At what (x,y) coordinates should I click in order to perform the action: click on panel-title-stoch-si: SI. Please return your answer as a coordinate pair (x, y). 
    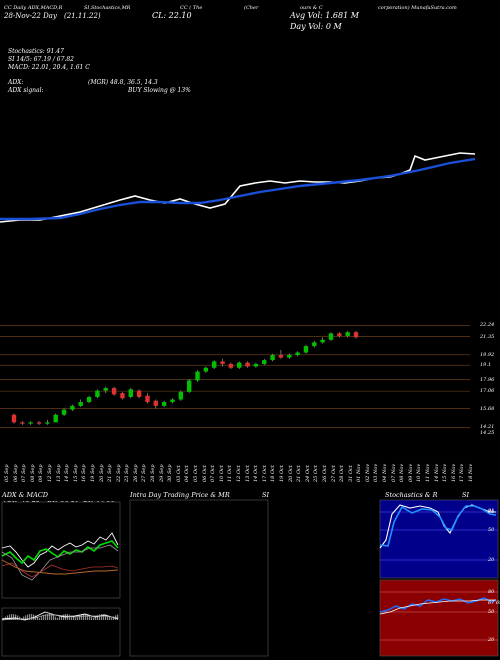
    Looking at the image, I should click on (466, 495).